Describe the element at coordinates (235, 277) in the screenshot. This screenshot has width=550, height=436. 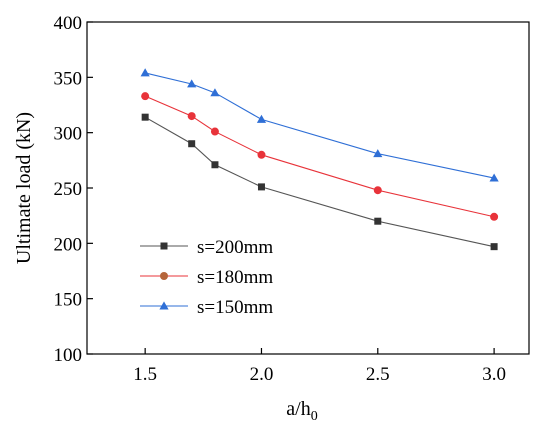
I see `legend-label: s=180mm` at that location.